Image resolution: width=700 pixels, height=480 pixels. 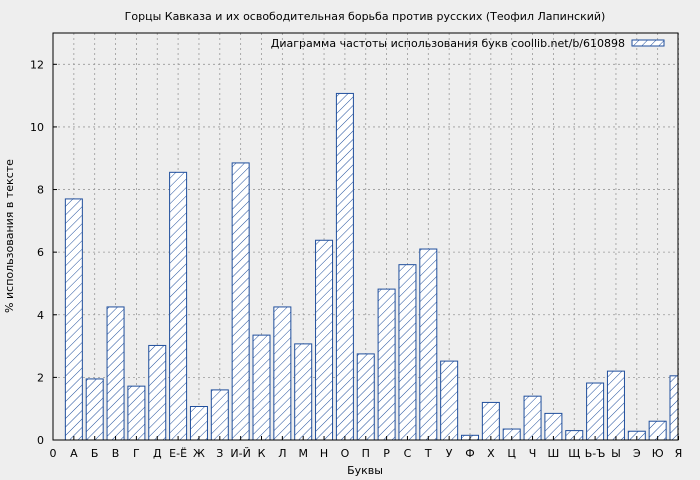 I want to click on x-tick-label: Ч, so click(x=533, y=453).